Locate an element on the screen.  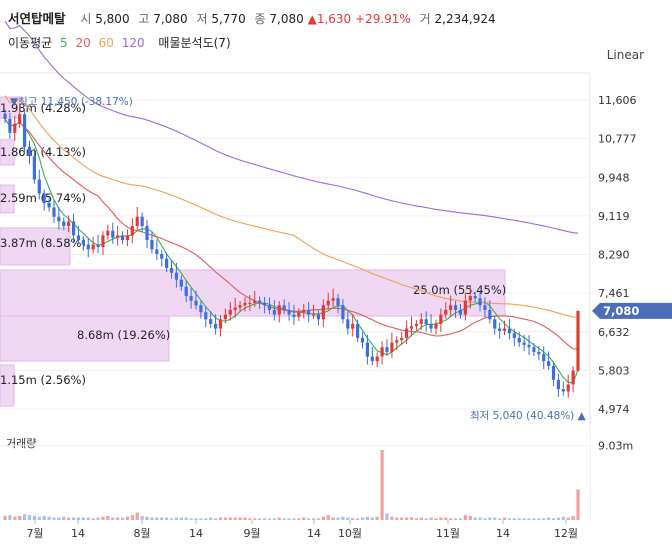
close-value: 7,080 is located at coordinates (286, 19).